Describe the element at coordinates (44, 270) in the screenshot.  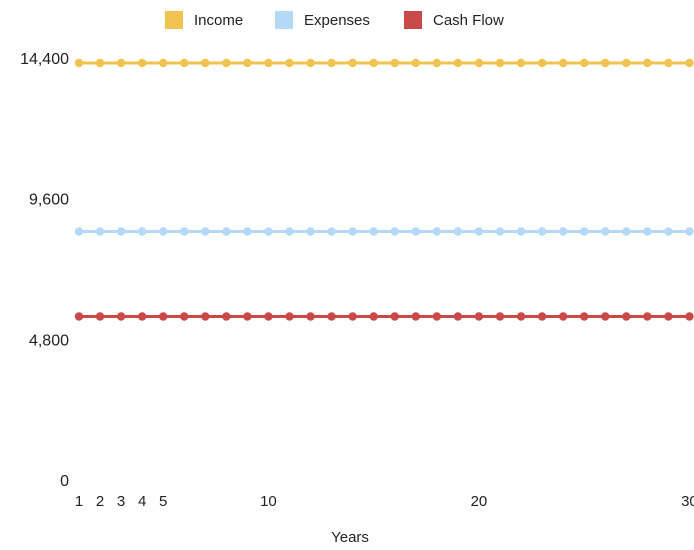
I see `y-axis-ticks: 0 4,800 9,600 14,400` at that location.